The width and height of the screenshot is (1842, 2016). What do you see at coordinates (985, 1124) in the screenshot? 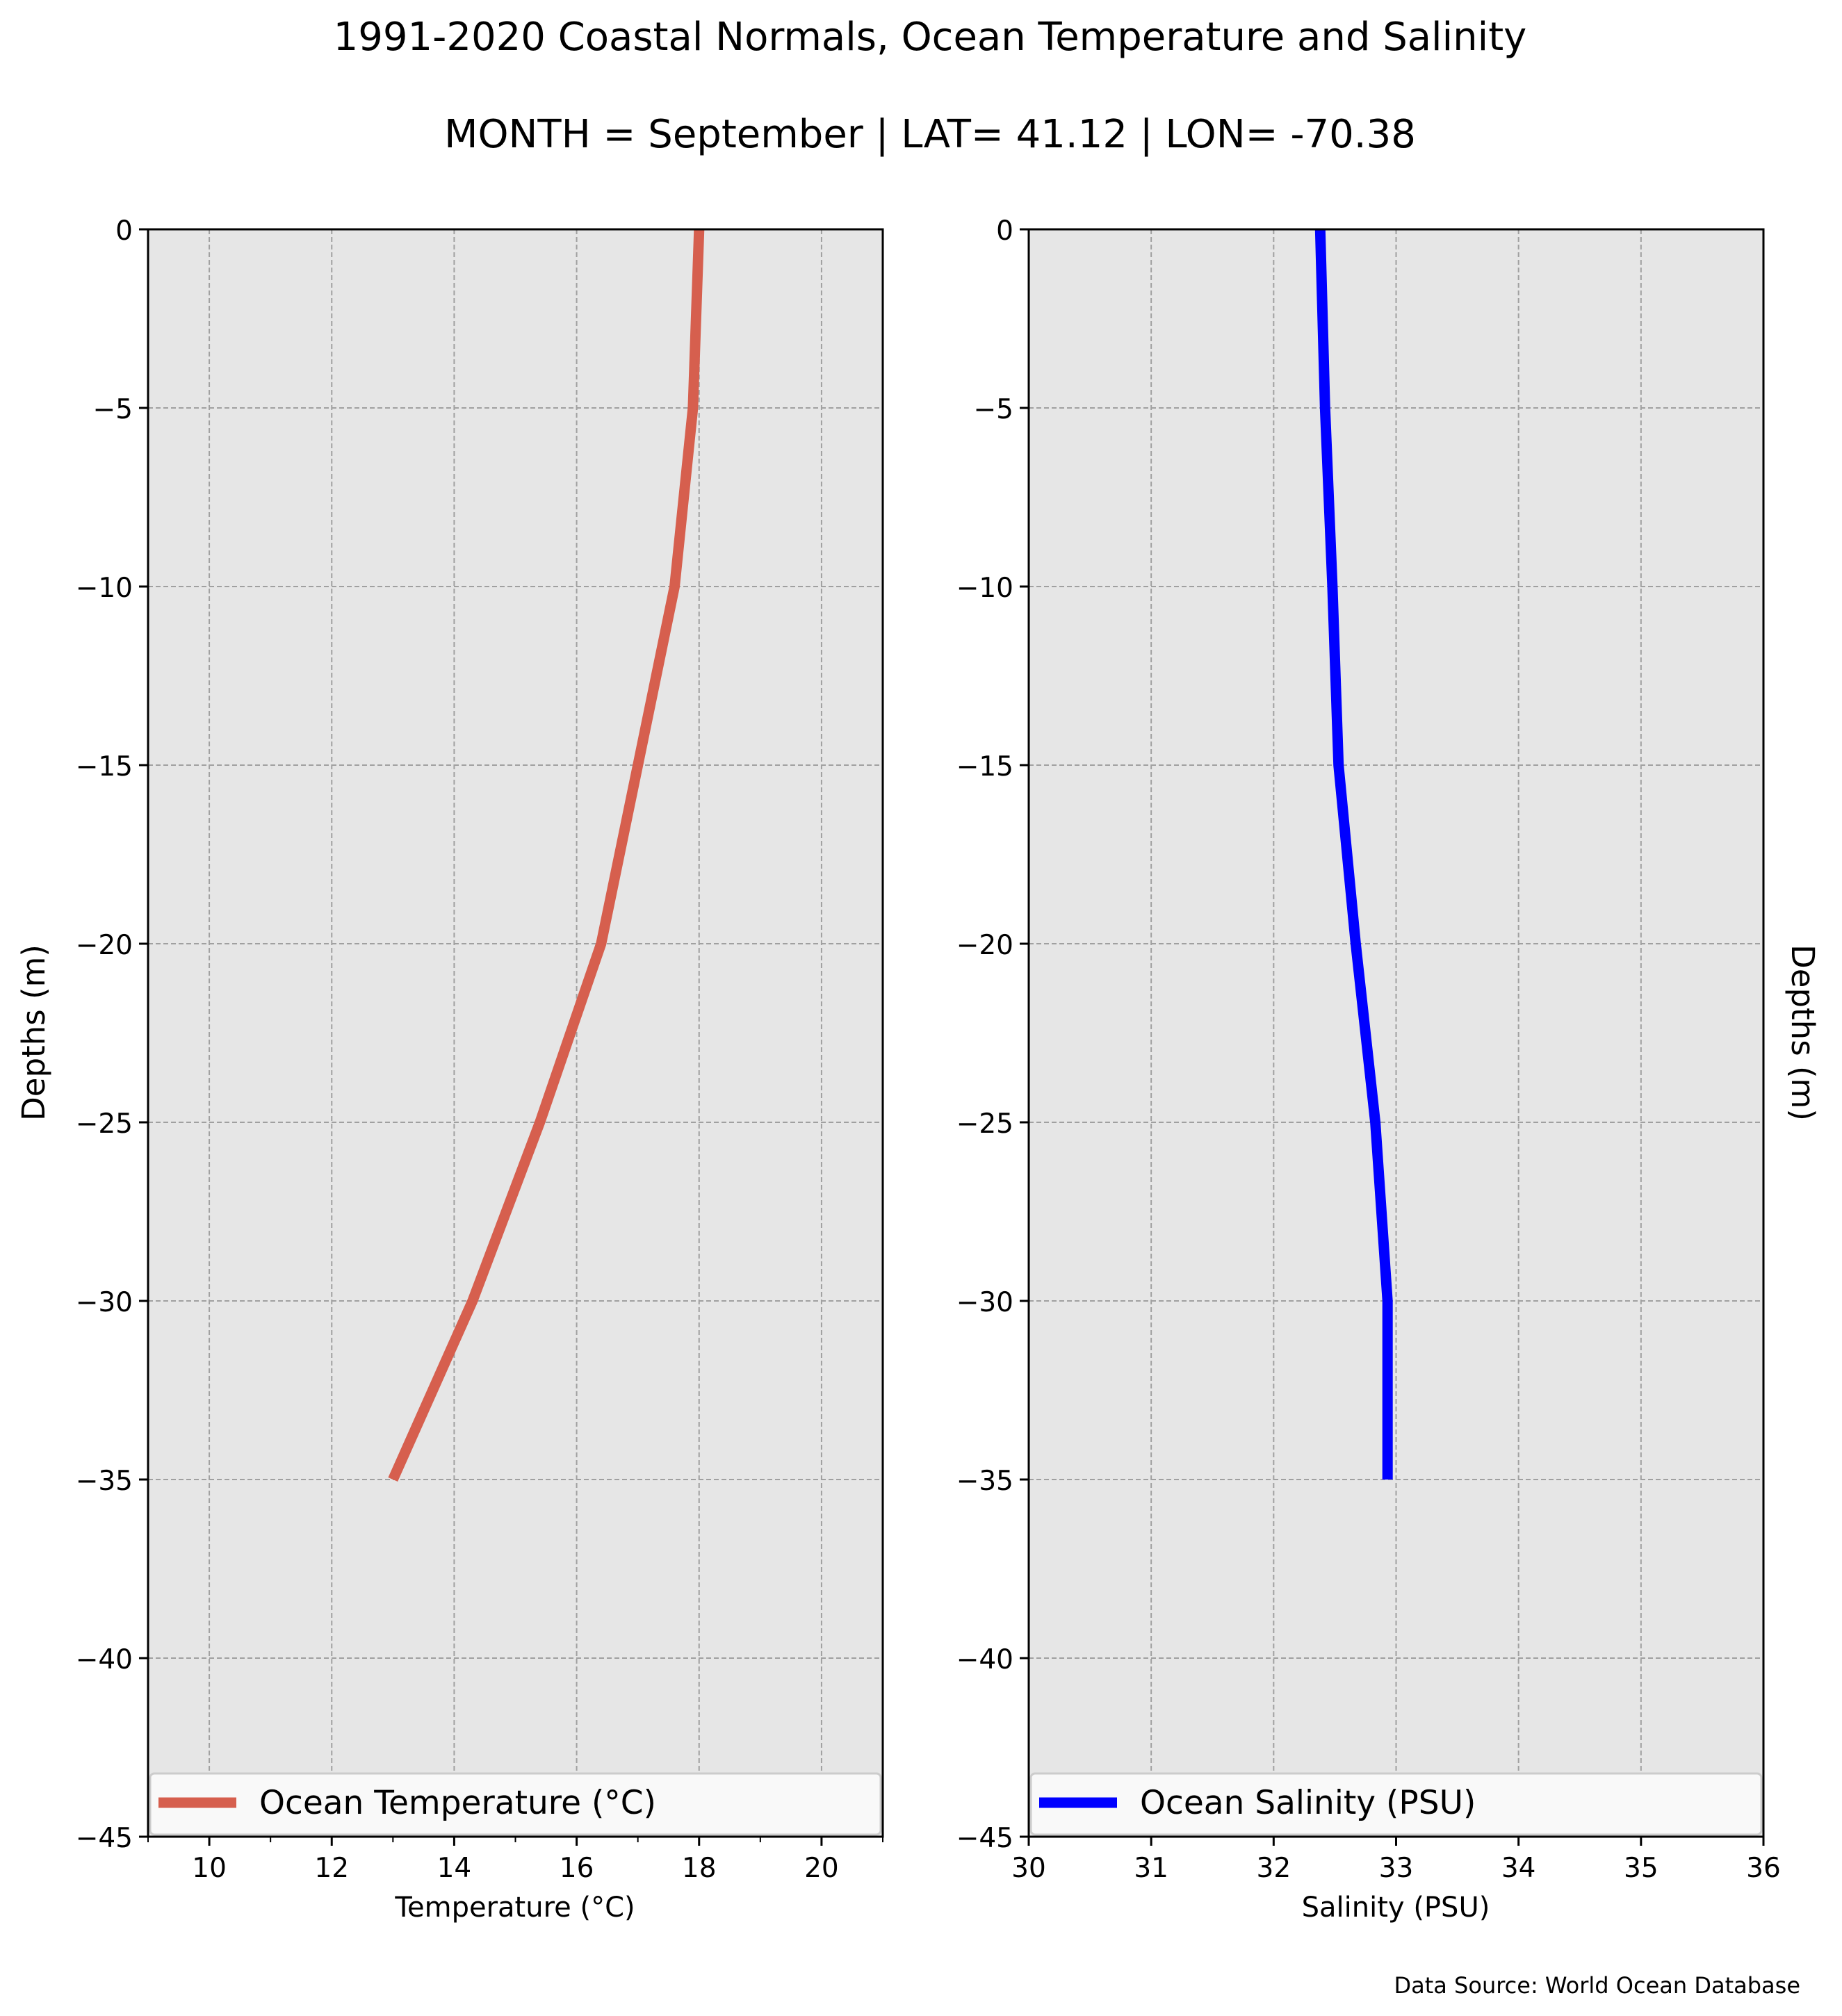
I see `salinity-ytick-label: −25` at bounding box center [985, 1124].